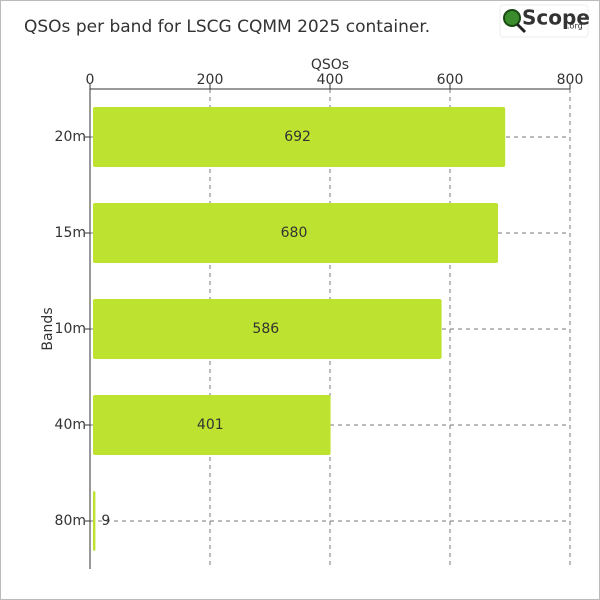 The width and height of the screenshot is (600, 600). Describe the element at coordinates (90, 80) in the screenshot. I see `x-tick-label: 0` at that location.